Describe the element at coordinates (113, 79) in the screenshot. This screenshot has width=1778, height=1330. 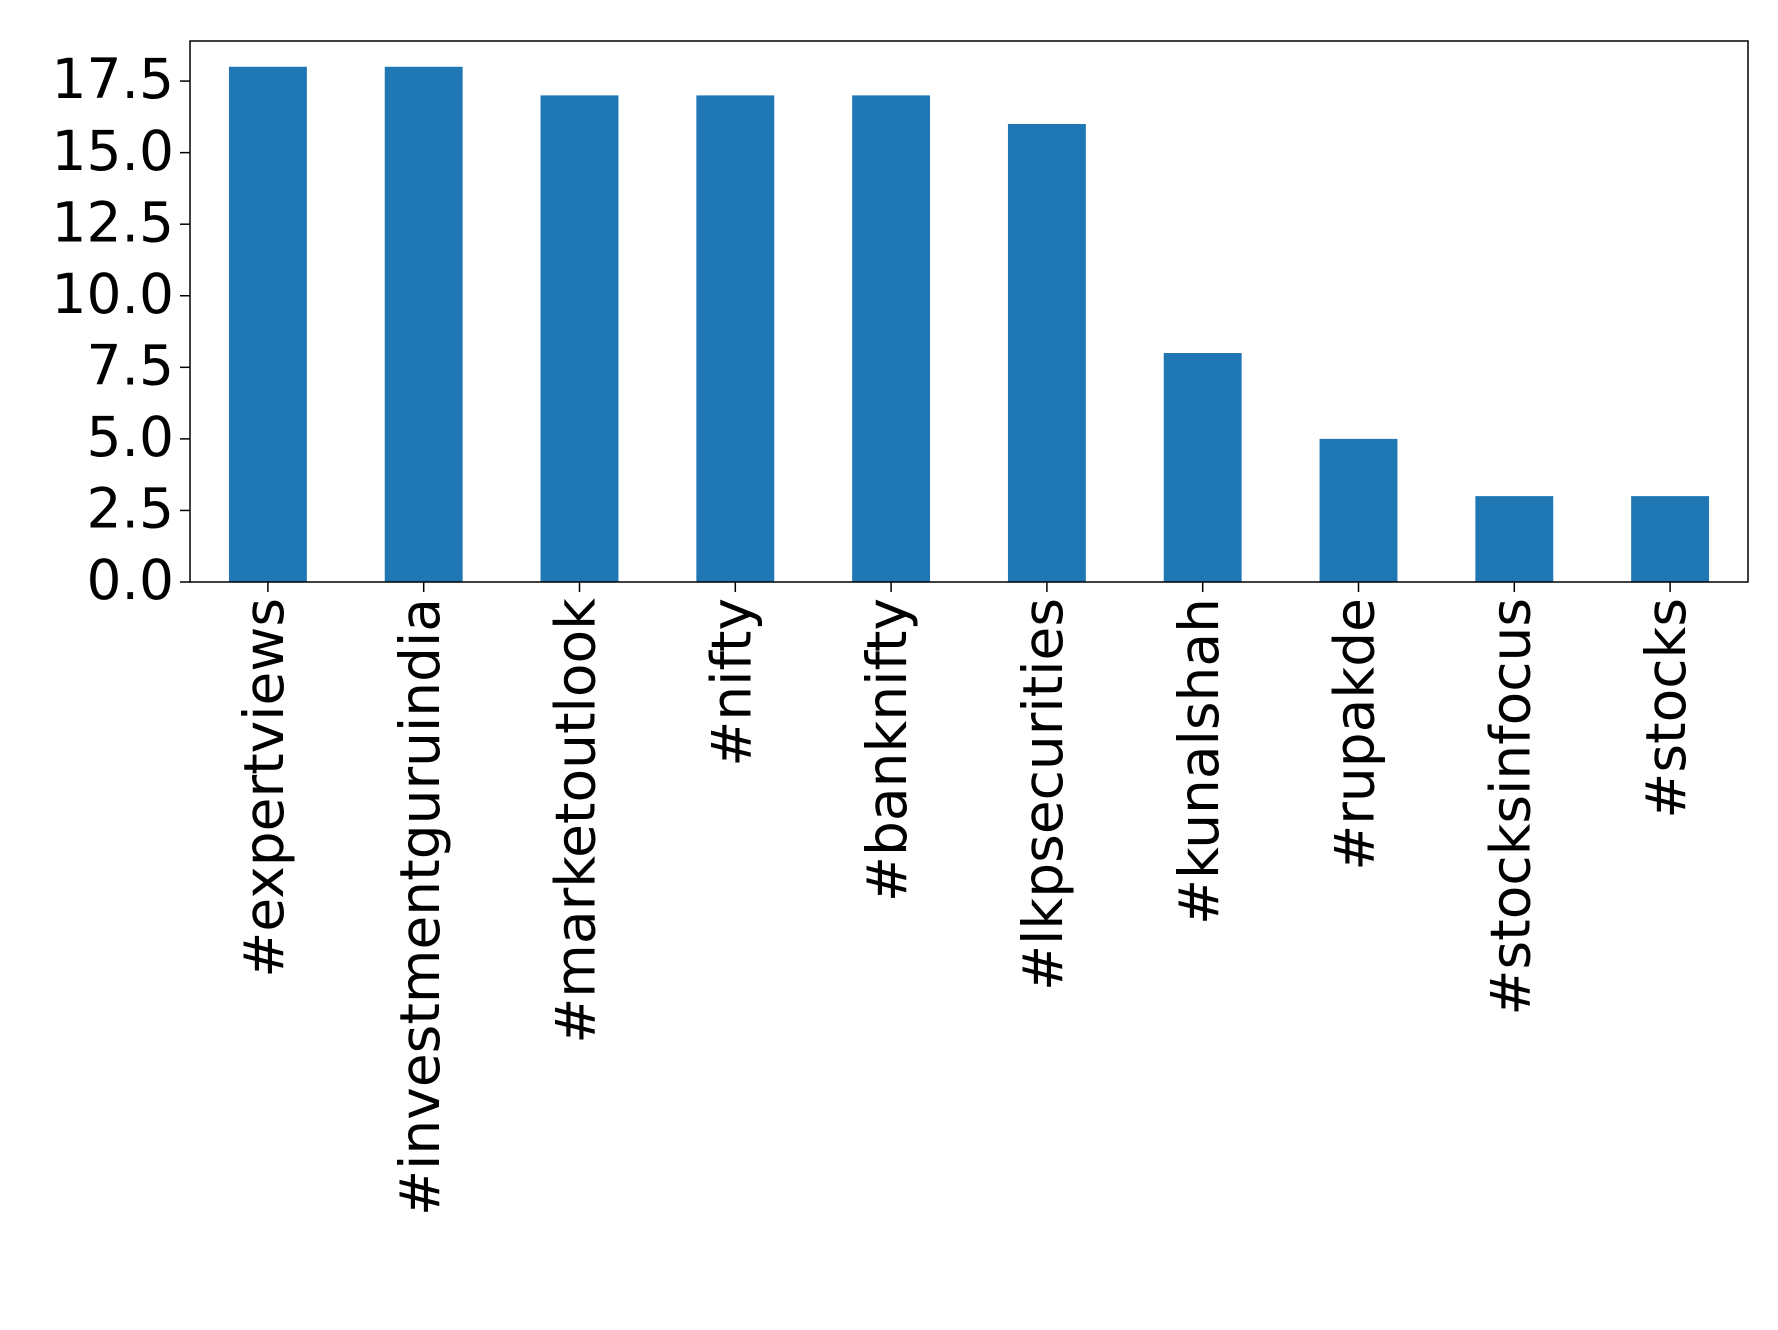
I see `y-tick-label: 17.5` at that location.